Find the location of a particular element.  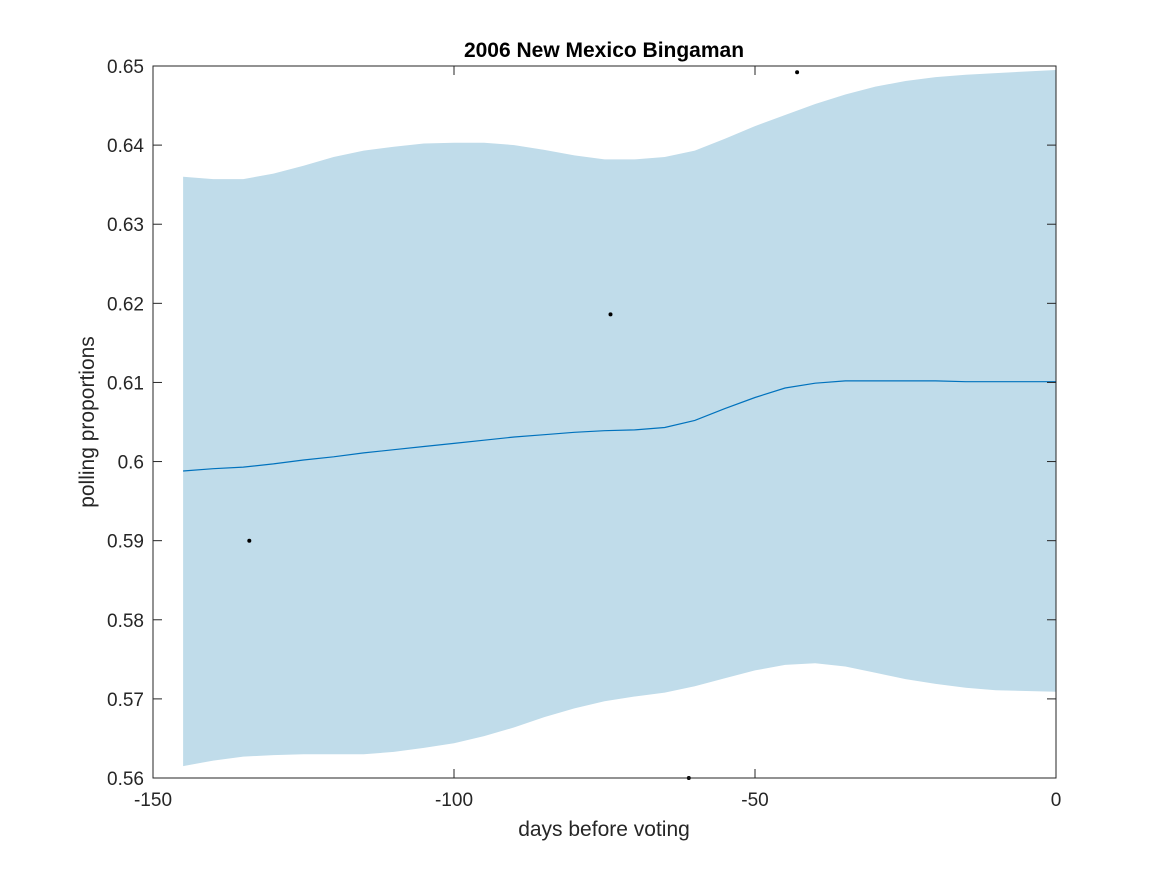

mean-line is located at coordinates (619, 426).